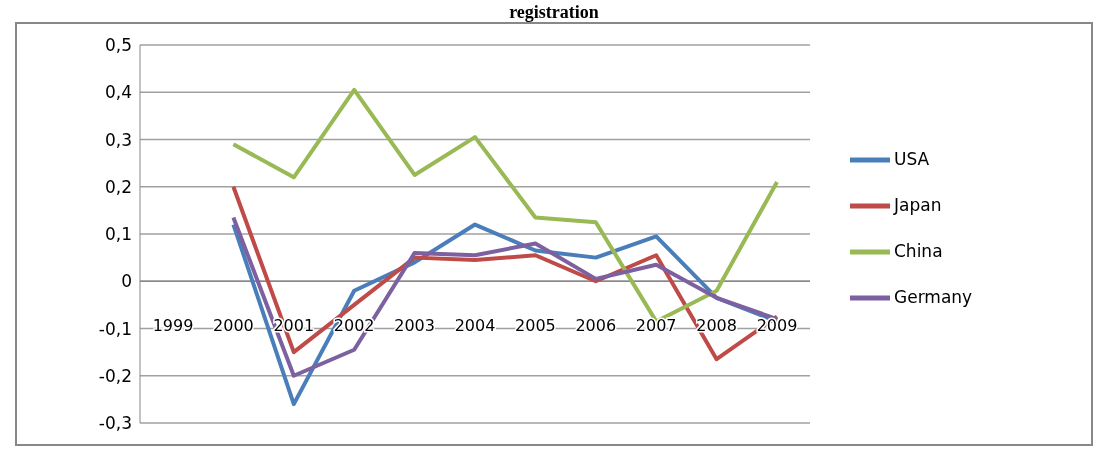  What do you see at coordinates (656, 326) in the screenshot?
I see `x-tick-label: 2007` at bounding box center [656, 326].